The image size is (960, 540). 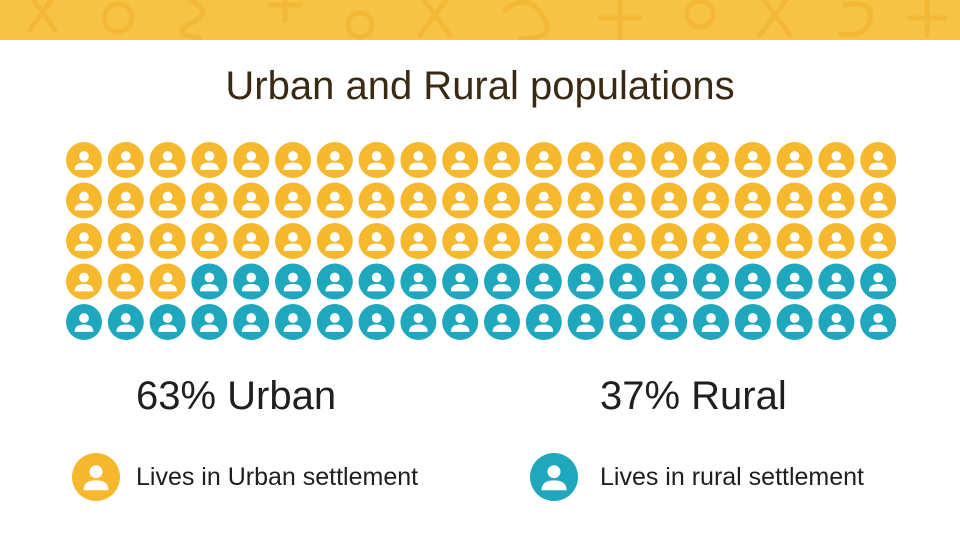 I want to click on rural-legend-label: Lives in rural settlement, so click(x=732, y=477).